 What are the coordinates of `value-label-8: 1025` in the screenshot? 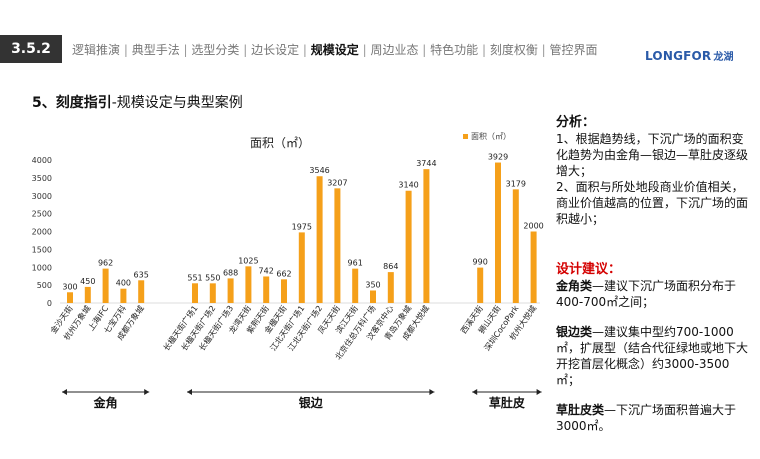 It's located at (248, 260).